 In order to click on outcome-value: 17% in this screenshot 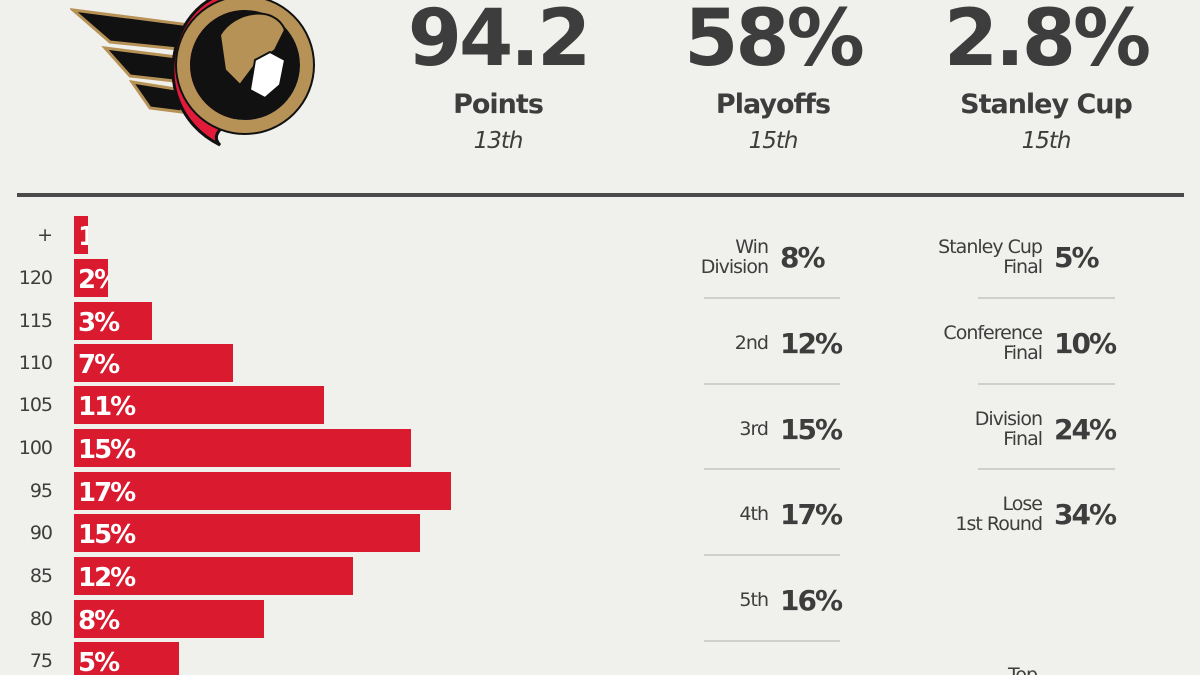, I will do `click(811, 514)`.